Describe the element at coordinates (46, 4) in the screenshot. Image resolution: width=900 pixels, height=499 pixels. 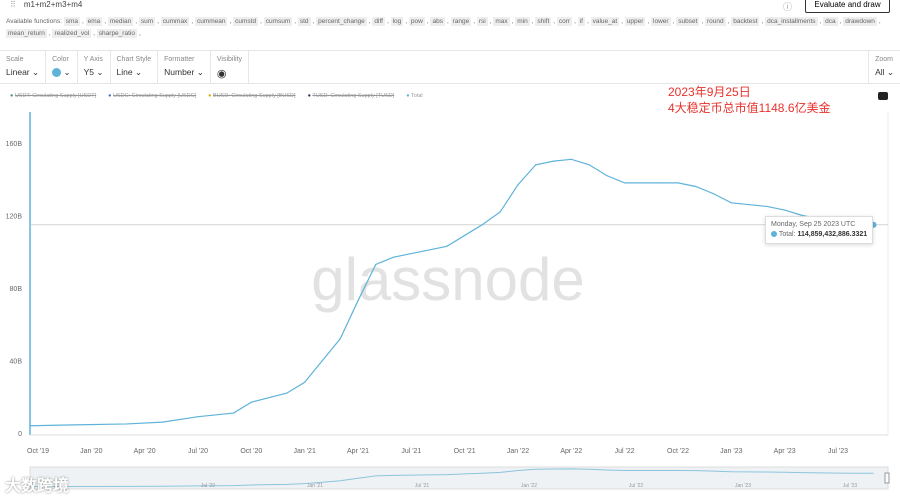
I see `formula-input: ⠿ m1+m2+m3+m4` at that location.